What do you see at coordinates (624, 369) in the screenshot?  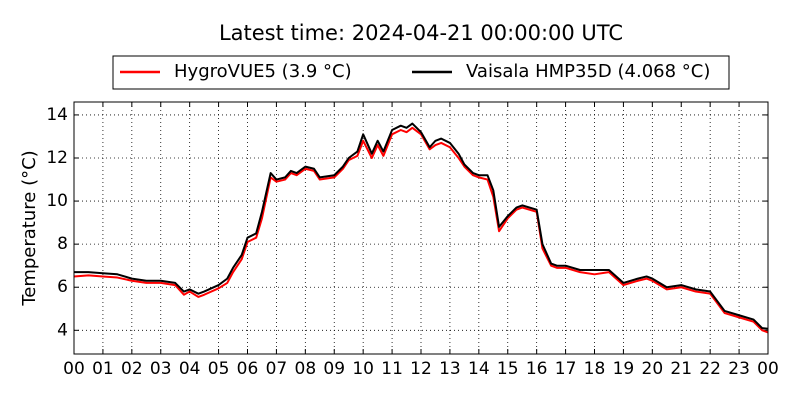 I see `x-tick-label: 19` at bounding box center [624, 369].